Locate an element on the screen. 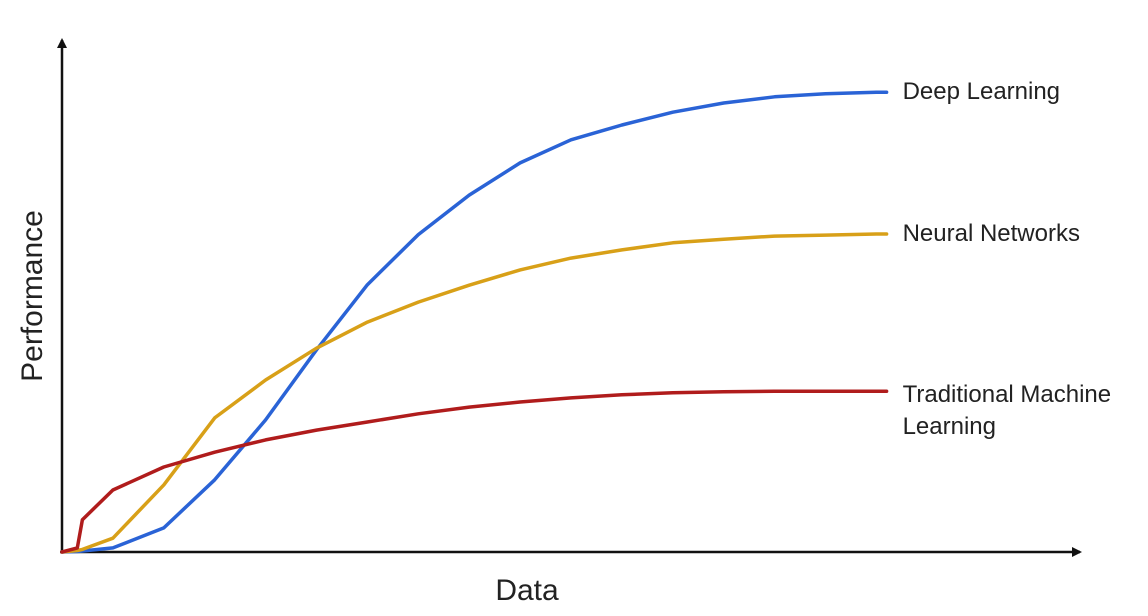 The image size is (1148, 616). y-axis-title: Performance is located at coordinates (32, 296).